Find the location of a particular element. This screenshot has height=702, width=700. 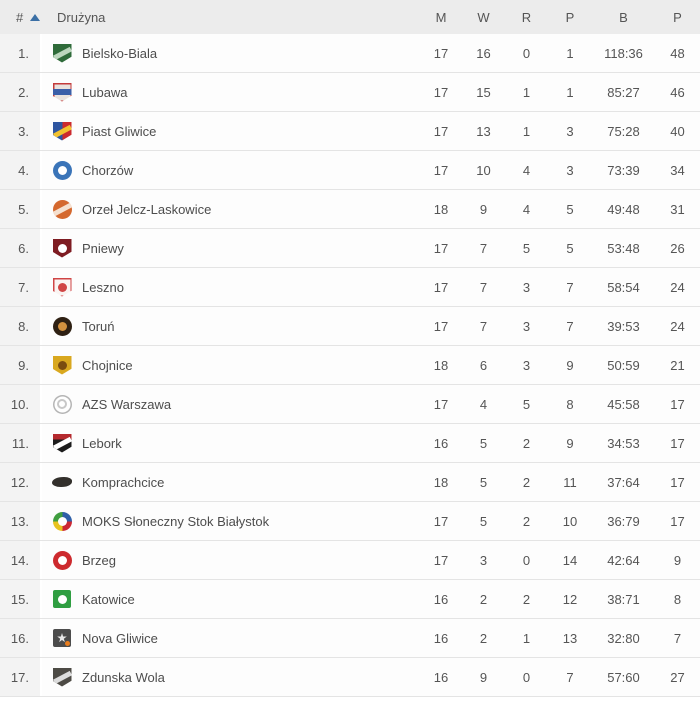

team-cell: Komprachcice is located at coordinates (231, 482).